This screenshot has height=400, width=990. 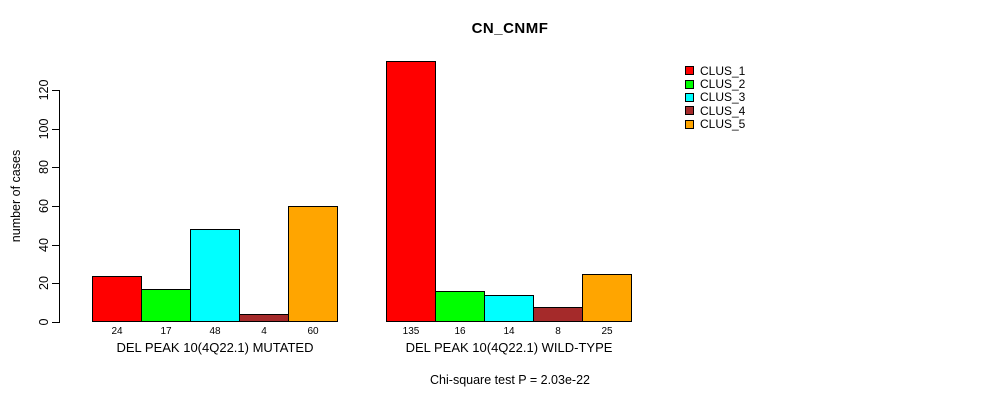 What do you see at coordinates (460, 331) in the screenshot?
I see `bar-value-clus_2-group2: 16` at bounding box center [460, 331].